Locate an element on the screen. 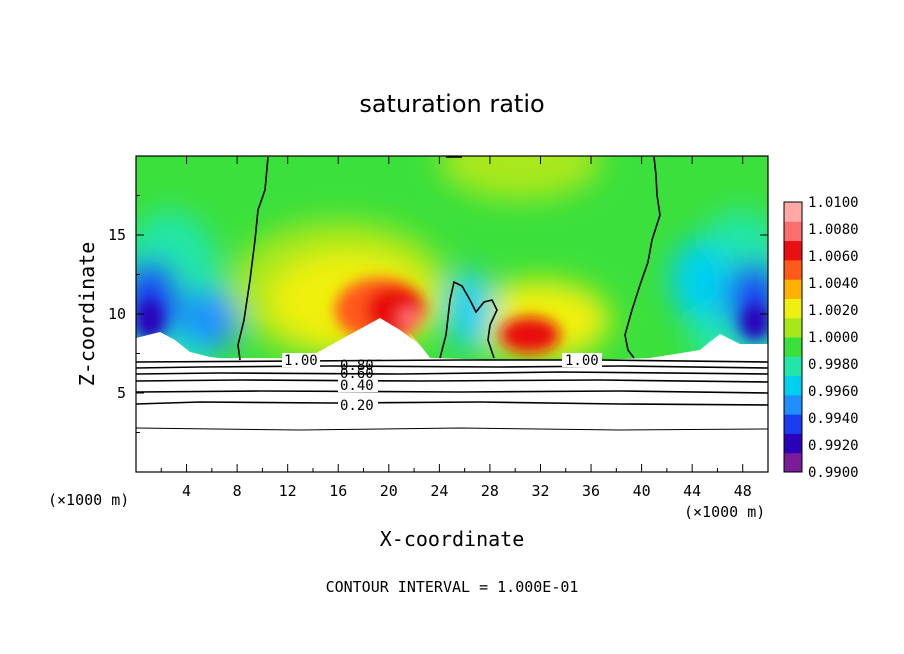 The image size is (904, 654). y-tick-label-10: 10 is located at coordinates (117, 314).